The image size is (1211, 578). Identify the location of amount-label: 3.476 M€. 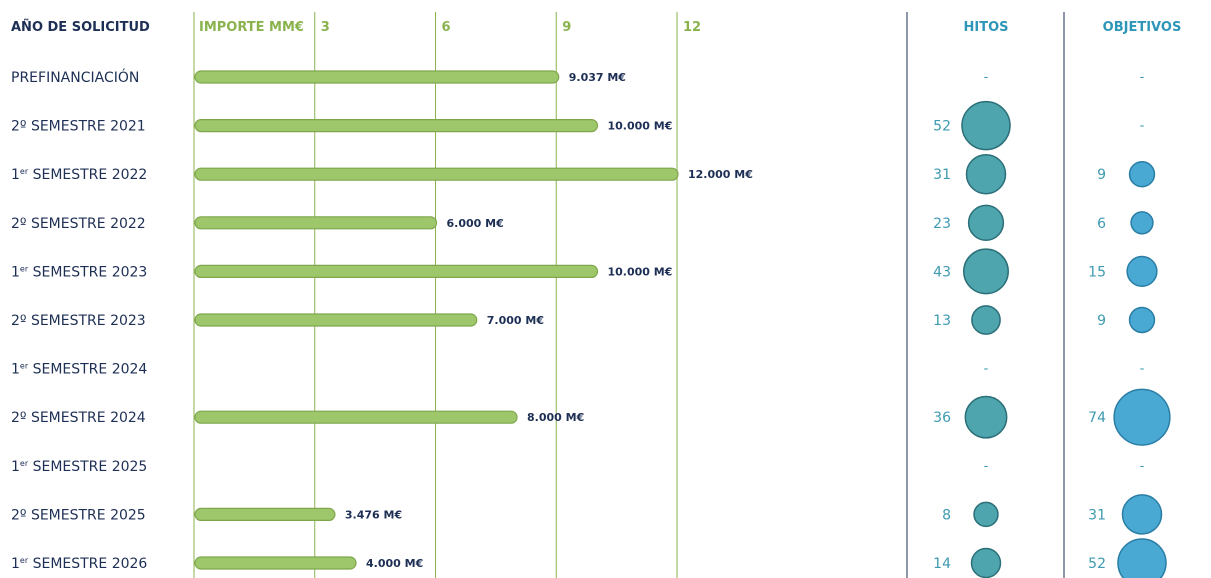
(373, 514).